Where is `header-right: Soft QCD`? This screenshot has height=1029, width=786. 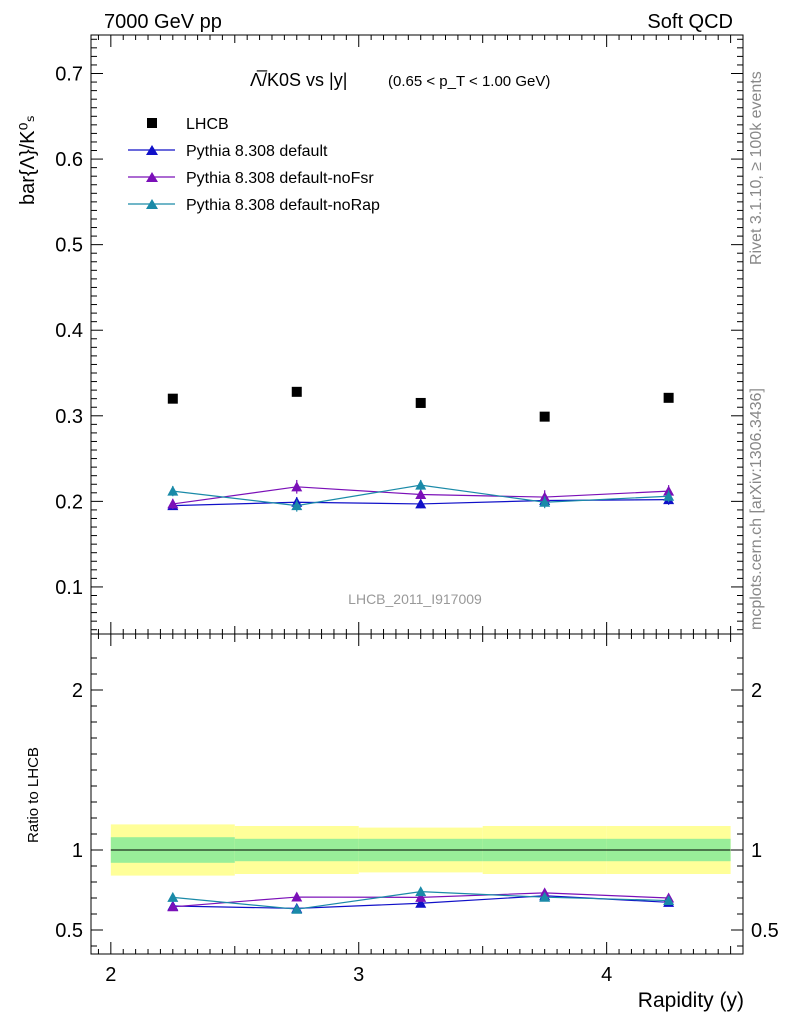
header-right: Soft QCD is located at coordinates (690, 22).